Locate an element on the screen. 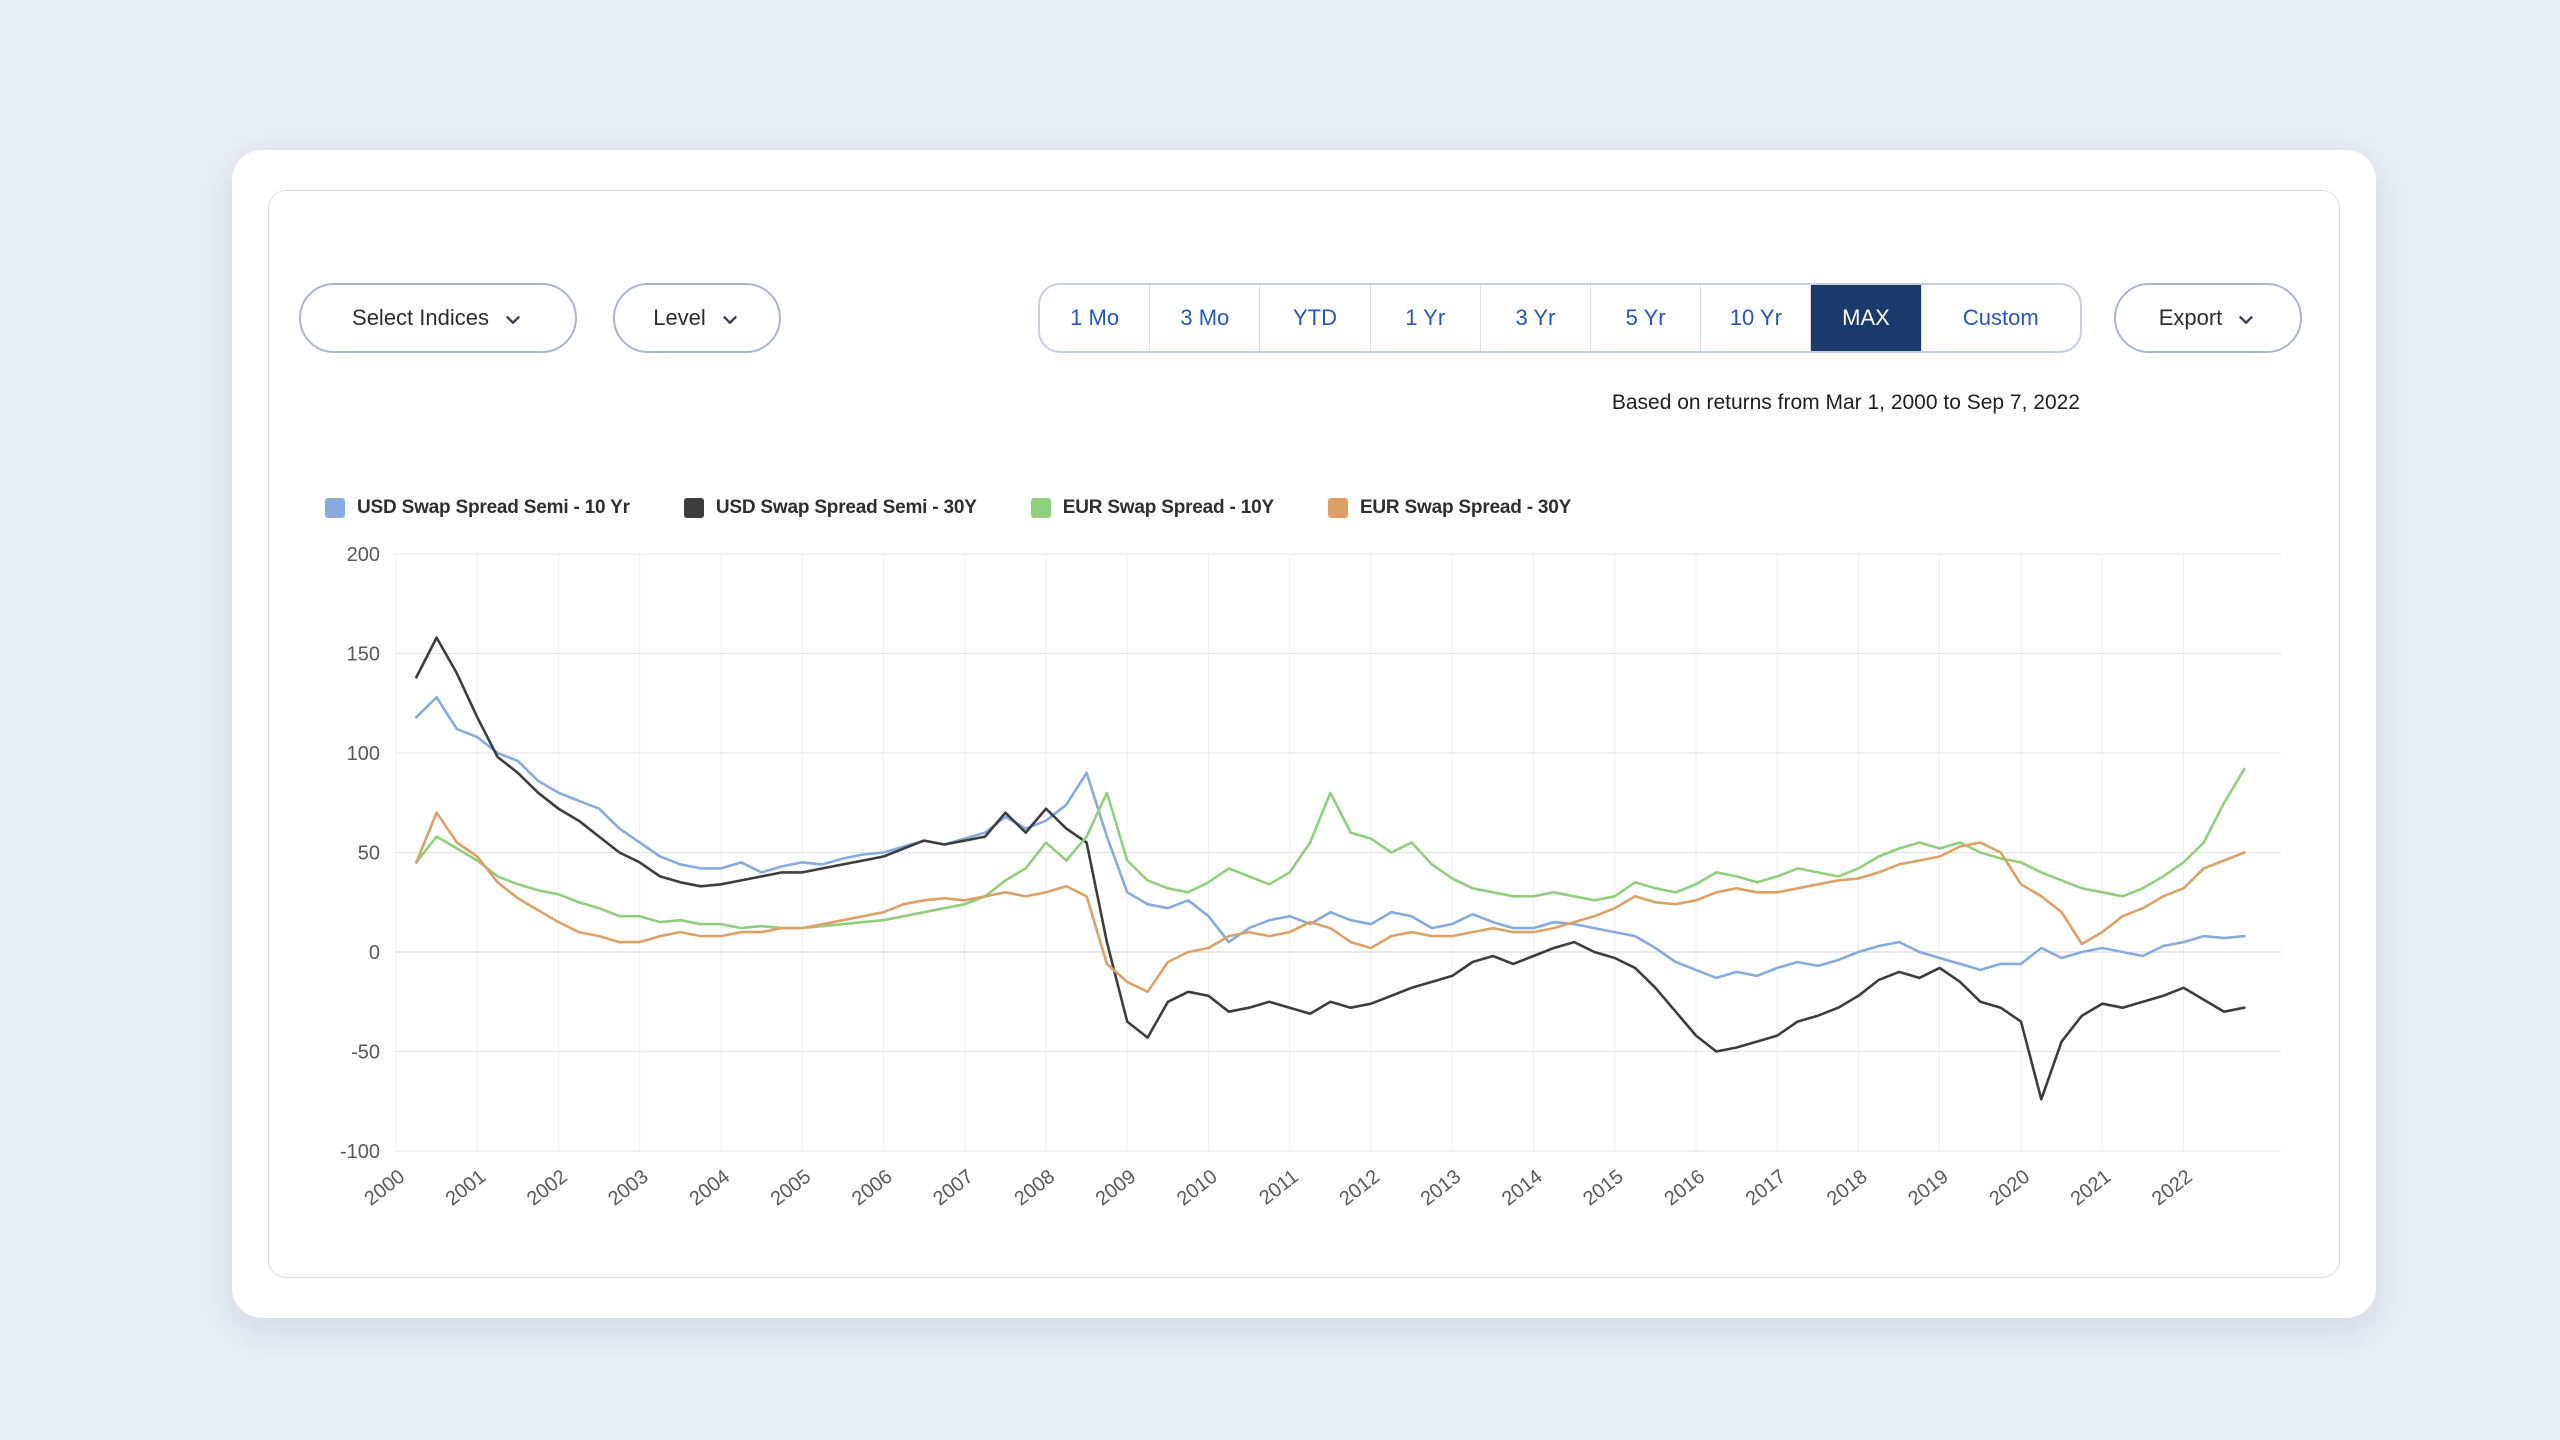 The width and height of the screenshot is (2560, 1440). legend-item: USD Swap Spread Semi - 30Y is located at coordinates (830, 508).